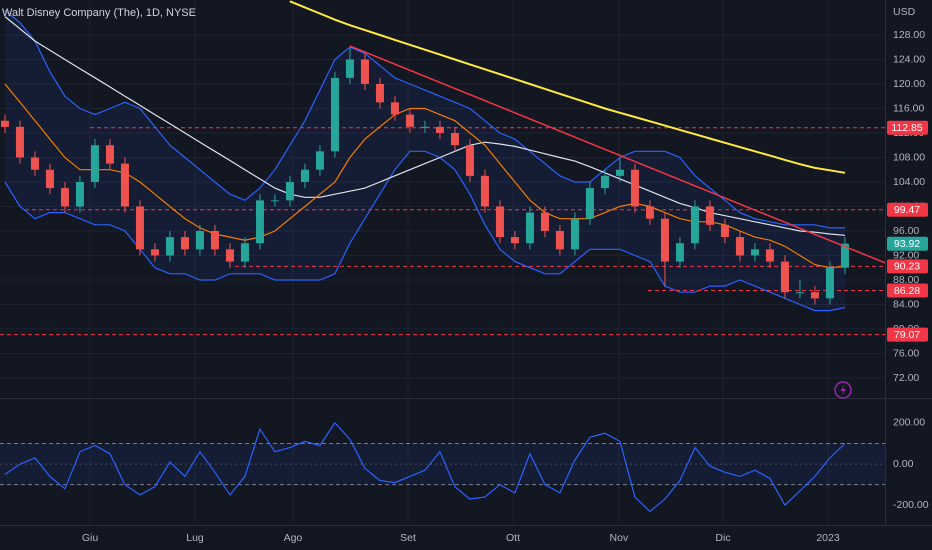 The height and width of the screenshot is (550, 932). I want to click on level-label: 86.28, so click(907, 291).